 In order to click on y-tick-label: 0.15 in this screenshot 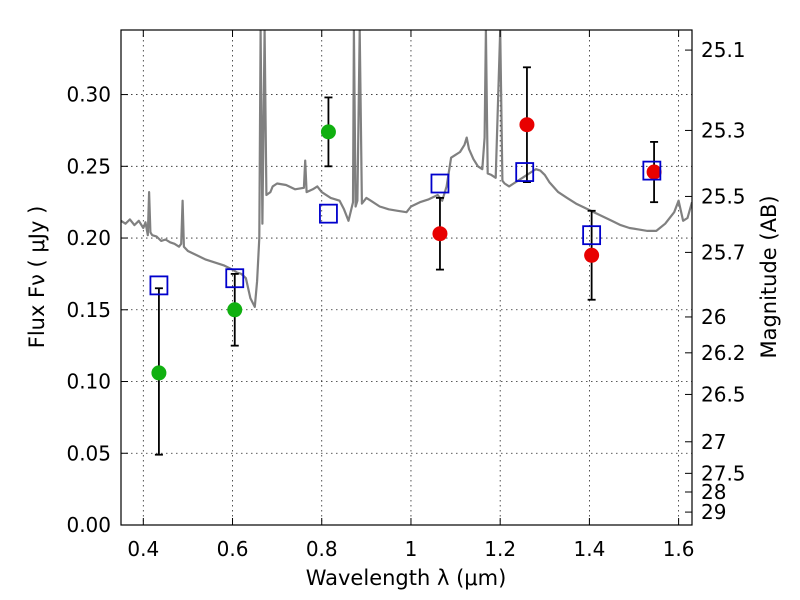, I will do `click(88, 310)`.